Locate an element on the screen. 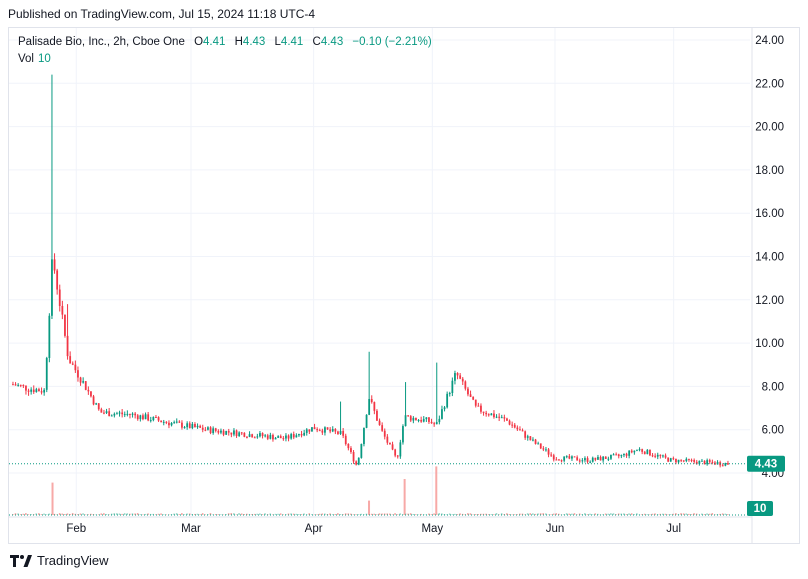 The width and height of the screenshot is (808, 579). volume-spike is located at coordinates (369, 507).